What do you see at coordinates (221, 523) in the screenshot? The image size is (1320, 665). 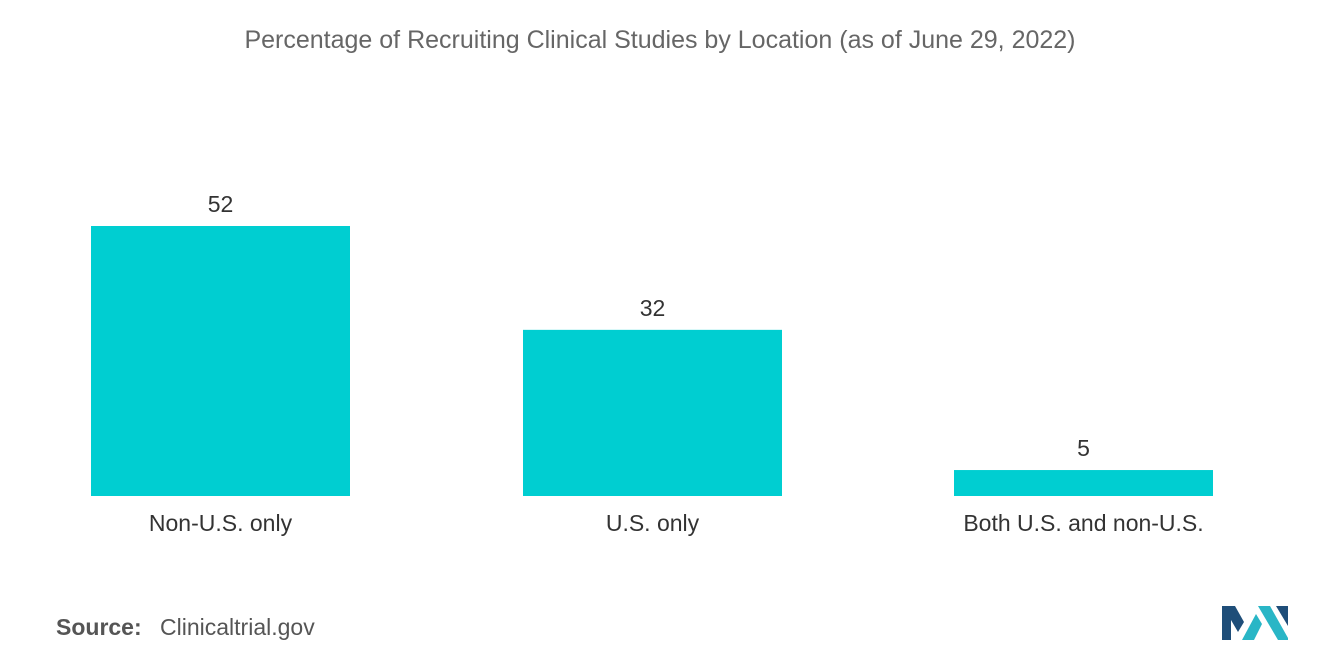 I see `category-label-1: Non-U.S. only` at bounding box center [221, 523].